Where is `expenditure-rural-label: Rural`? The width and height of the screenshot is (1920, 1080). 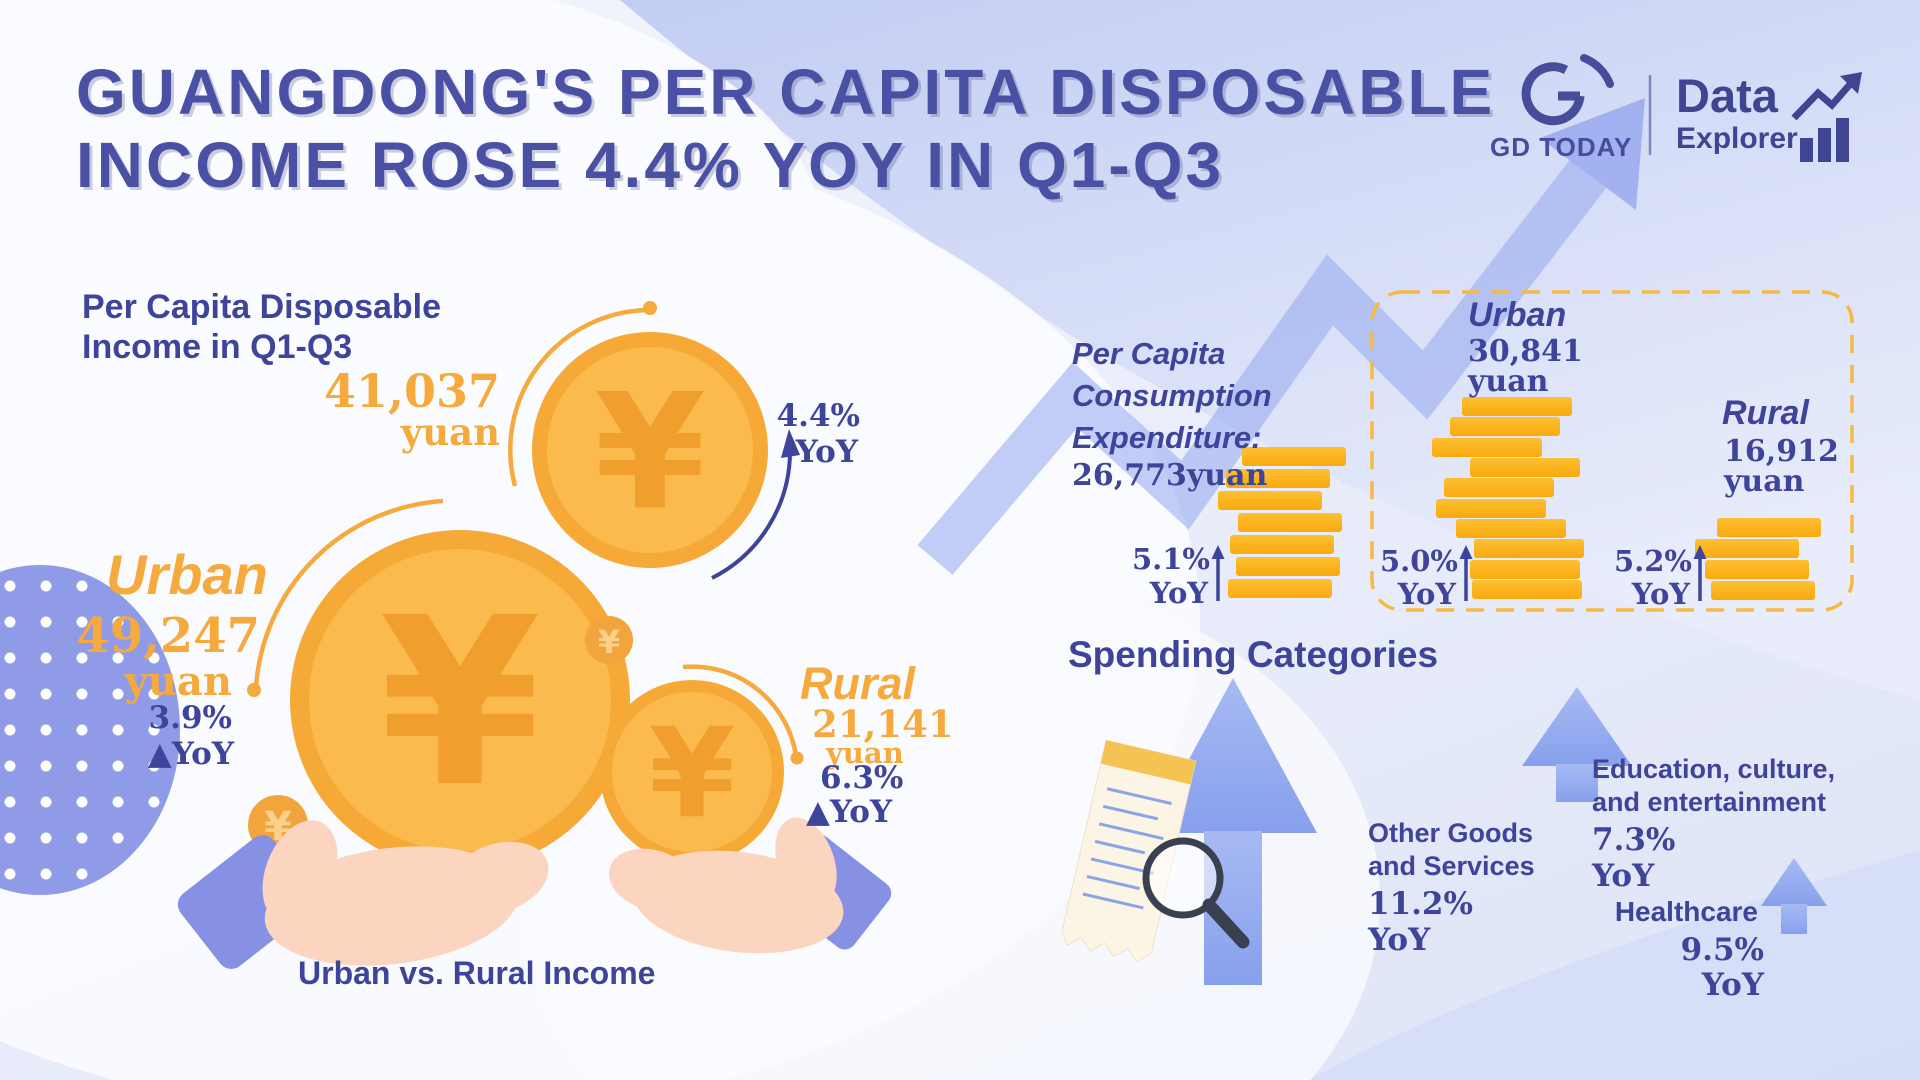
expenditure-rural-label: Rural is located at coordinates (1765, 413).